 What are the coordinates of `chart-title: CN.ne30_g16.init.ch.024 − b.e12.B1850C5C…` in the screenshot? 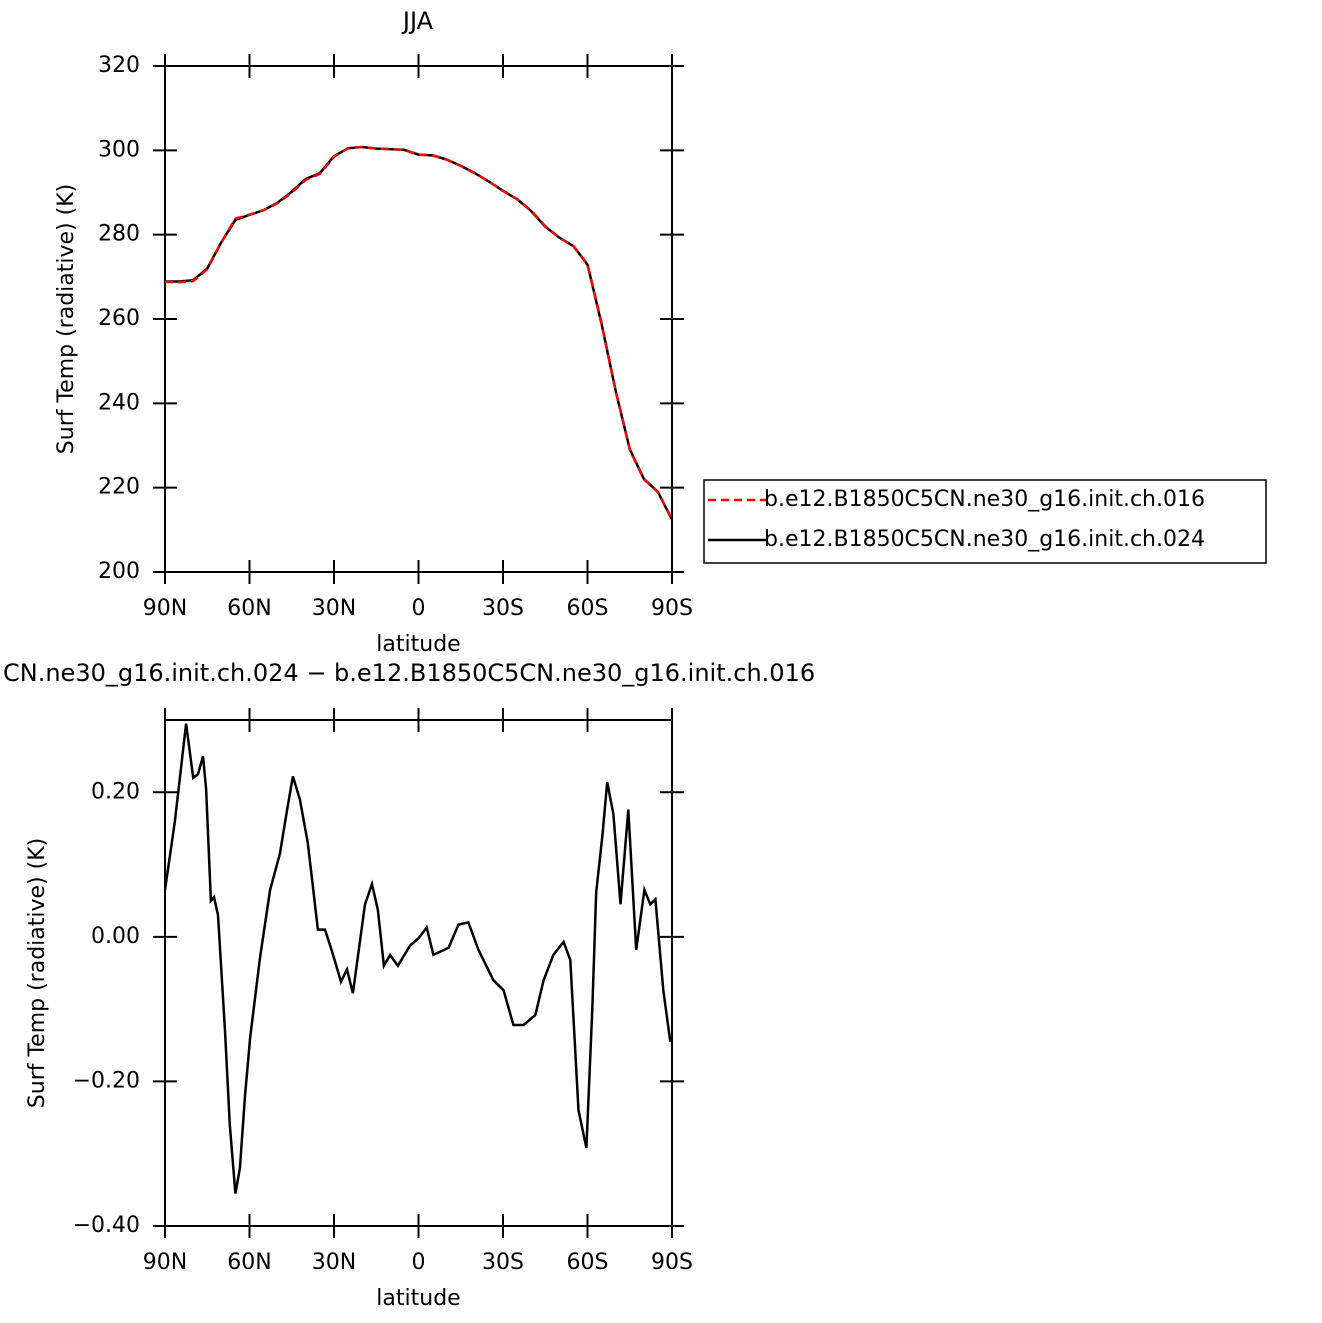 It's located at (409, 673).